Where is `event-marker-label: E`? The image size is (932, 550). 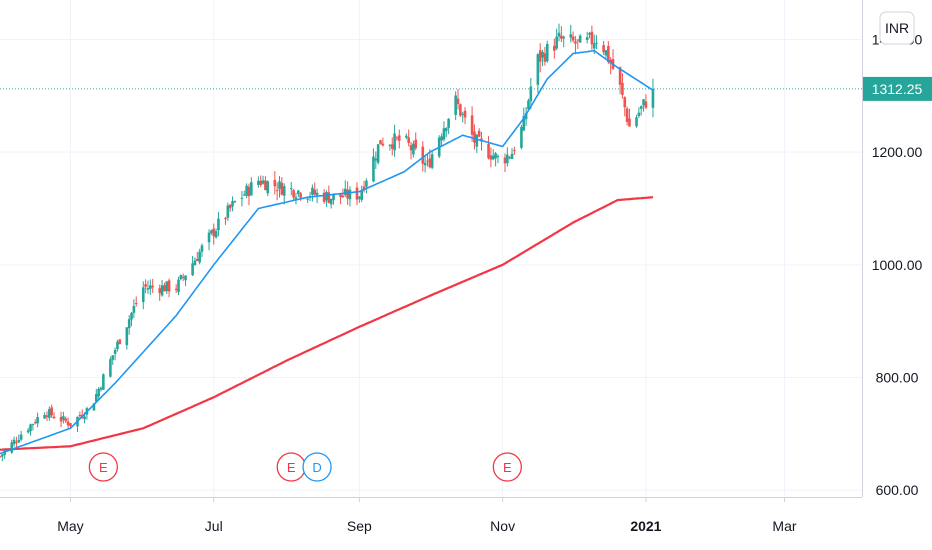 event-marker-label: E is located at coordinates (291, 467).